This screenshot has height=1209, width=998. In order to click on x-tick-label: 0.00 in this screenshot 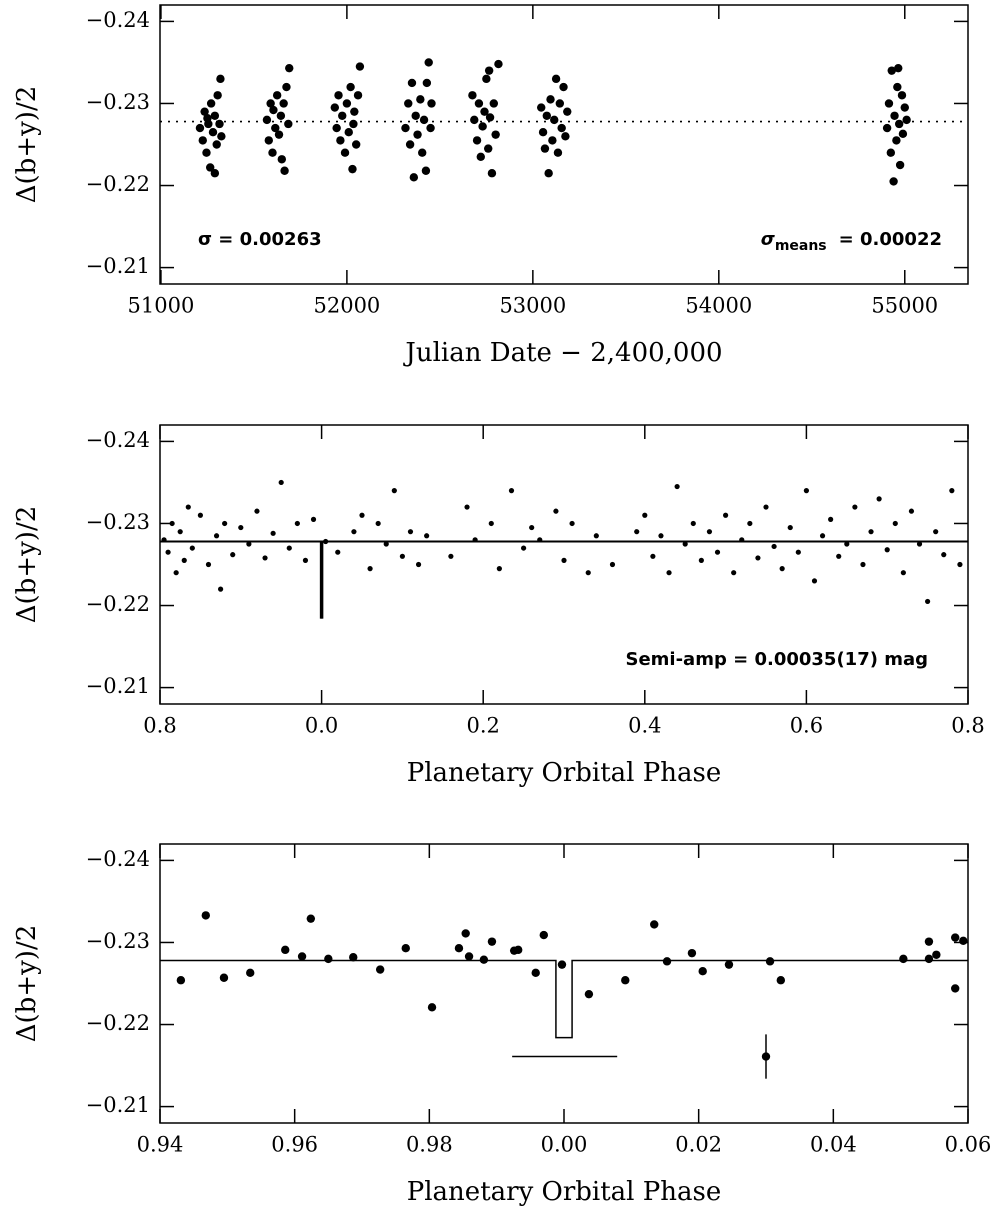, I will do `click(564, 1145)`.